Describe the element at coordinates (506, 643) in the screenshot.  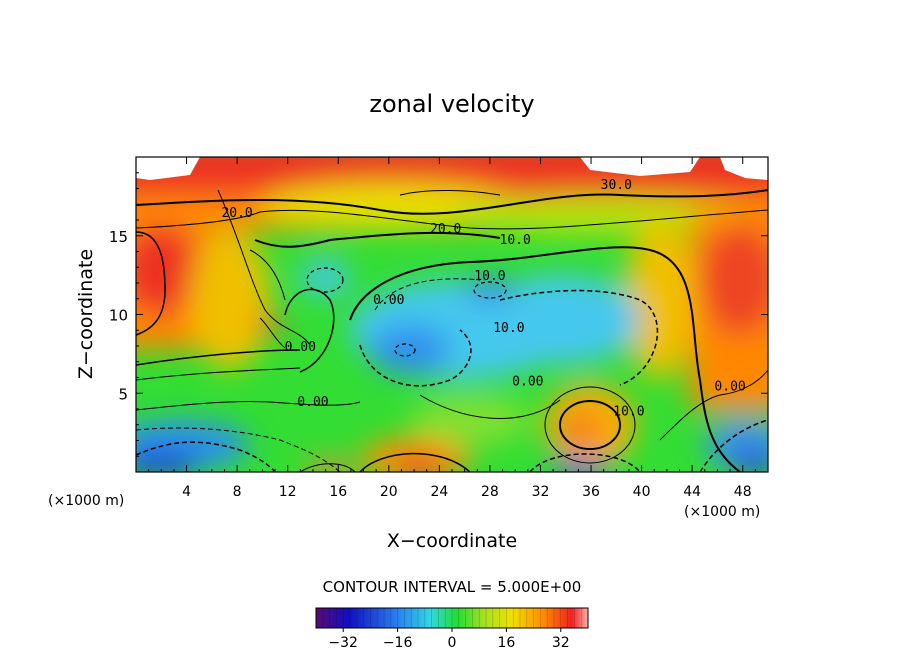
I see `colorbar-tick-label: 16` at that location.